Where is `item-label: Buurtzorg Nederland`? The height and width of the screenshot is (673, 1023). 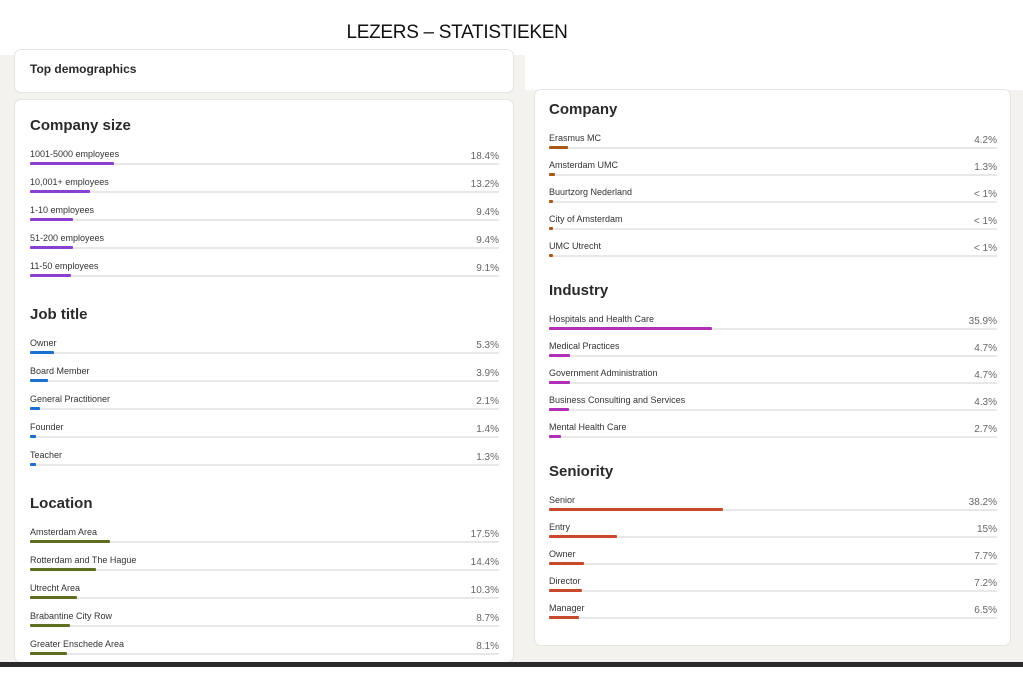 item-label: Buurtzorg Nederland is located at coordinates (591, 192).